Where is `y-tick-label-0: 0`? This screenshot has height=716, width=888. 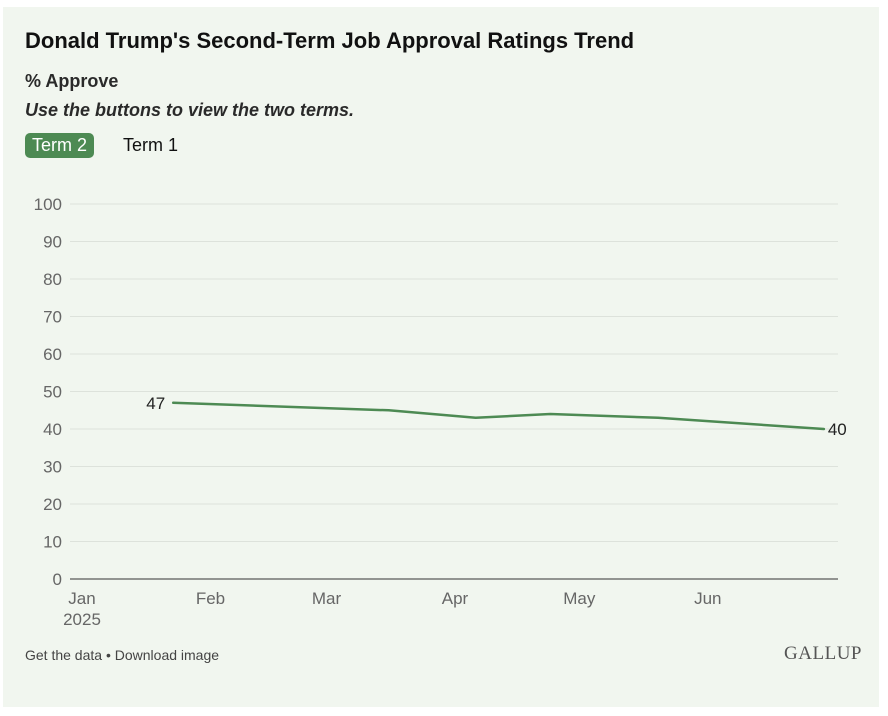
y-tick-label-0: 0 is located at coordinates (57, 579).